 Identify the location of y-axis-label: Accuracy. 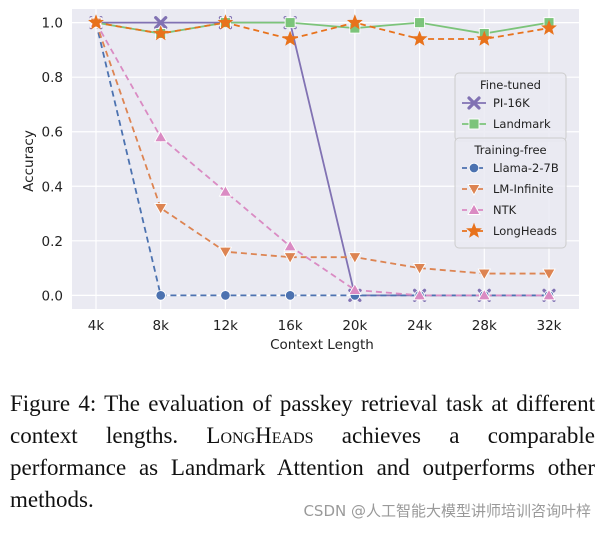
(29, 161).